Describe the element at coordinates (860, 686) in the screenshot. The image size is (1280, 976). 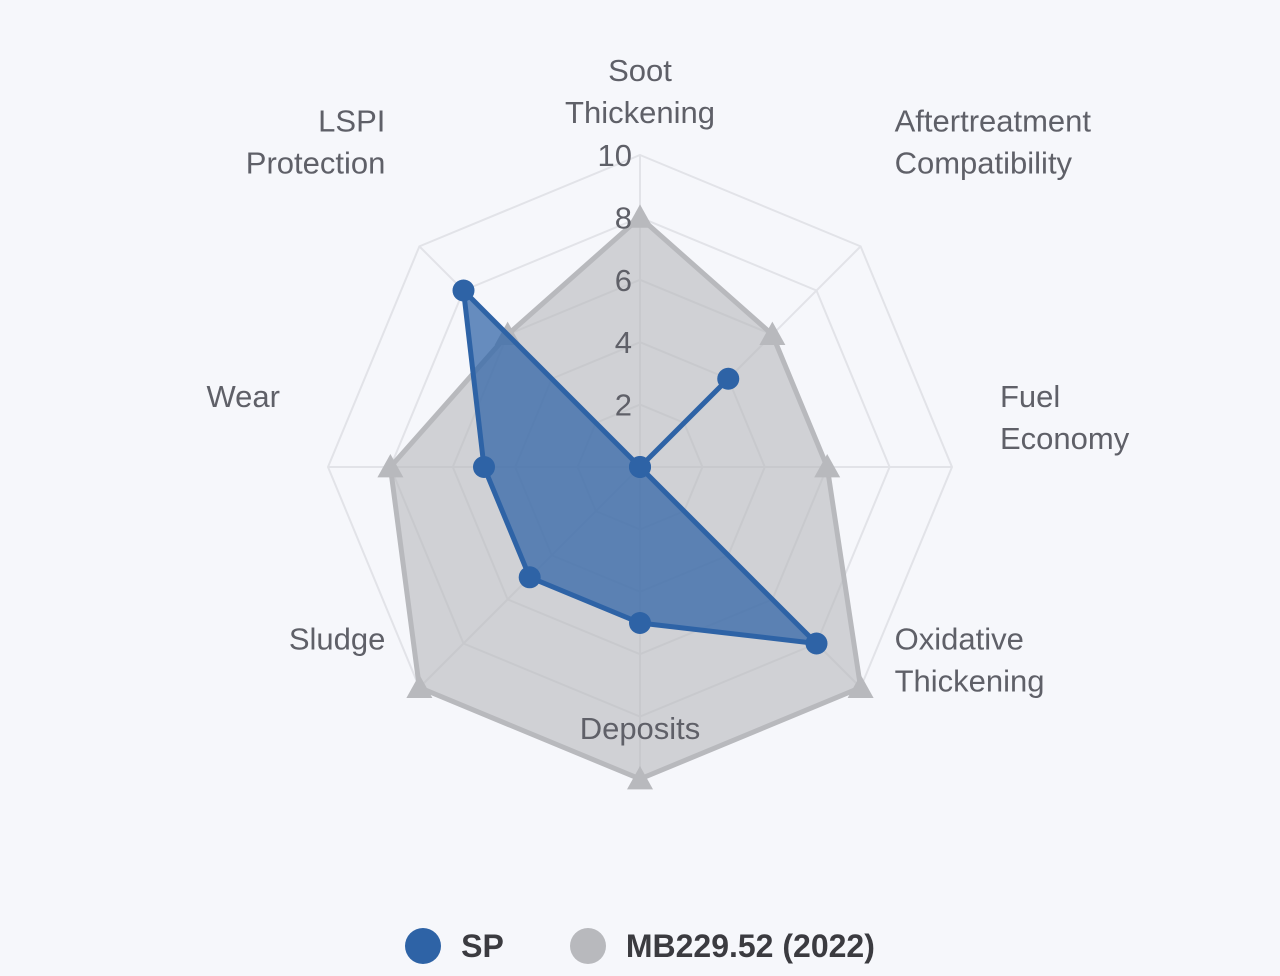
I see `point-mb229-52-2022-oxidative-thickening` at that location.